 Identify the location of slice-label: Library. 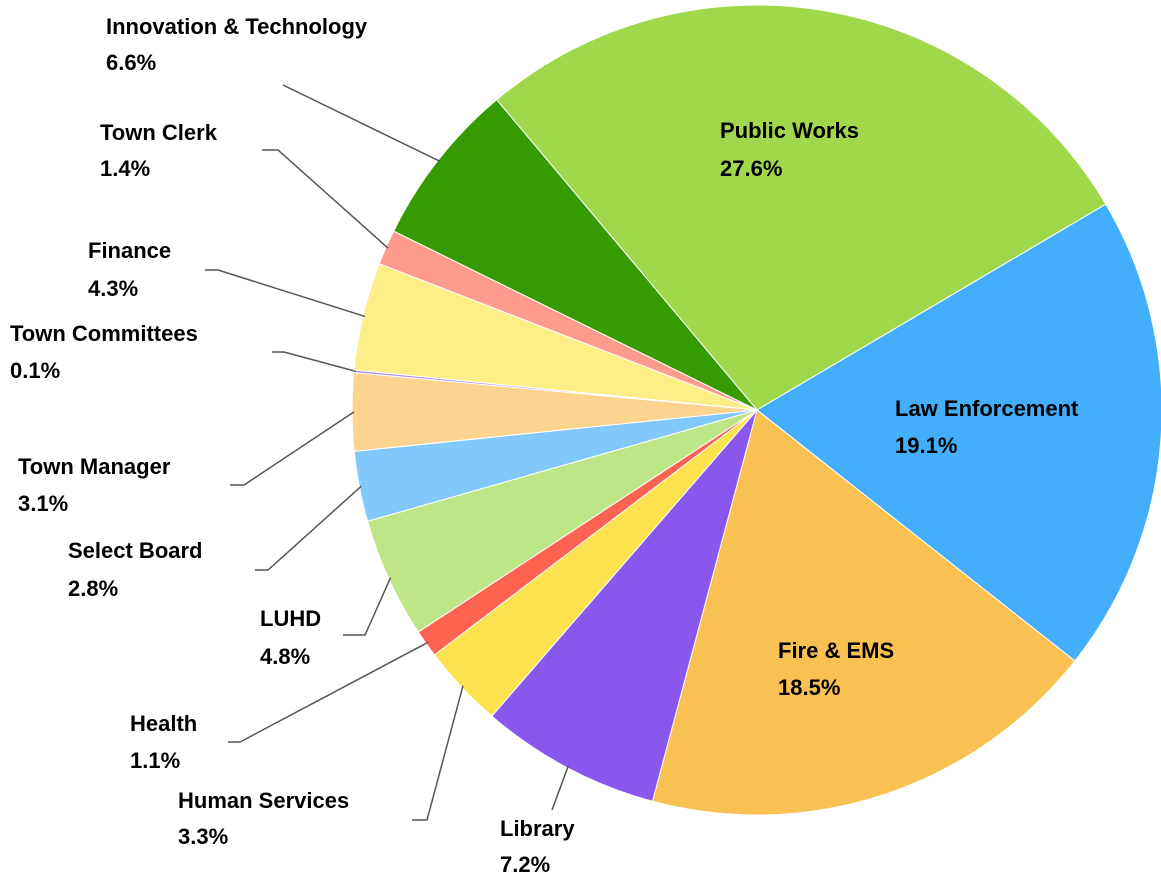
(537, 828).